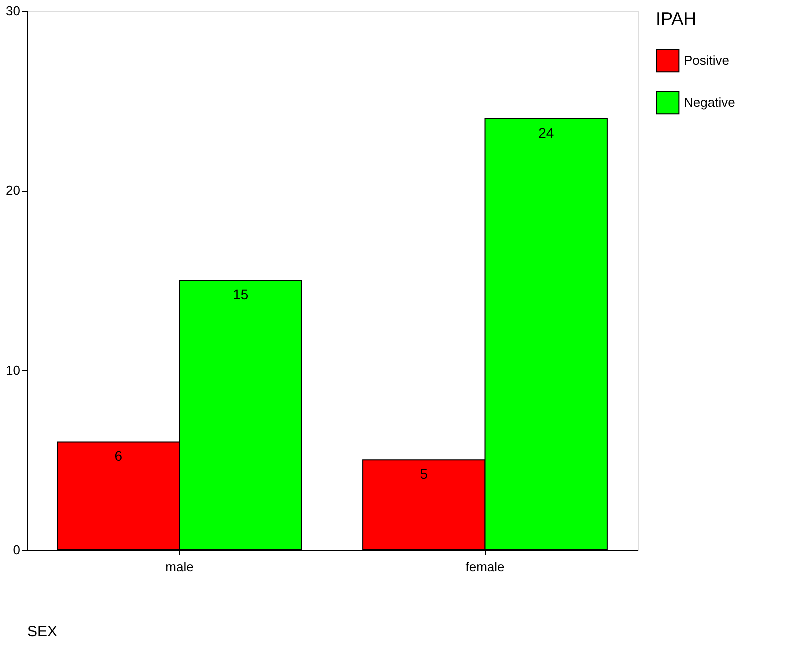 The image size is (797, 646). I want to click on x-tick-label: female, so click(485, 567).